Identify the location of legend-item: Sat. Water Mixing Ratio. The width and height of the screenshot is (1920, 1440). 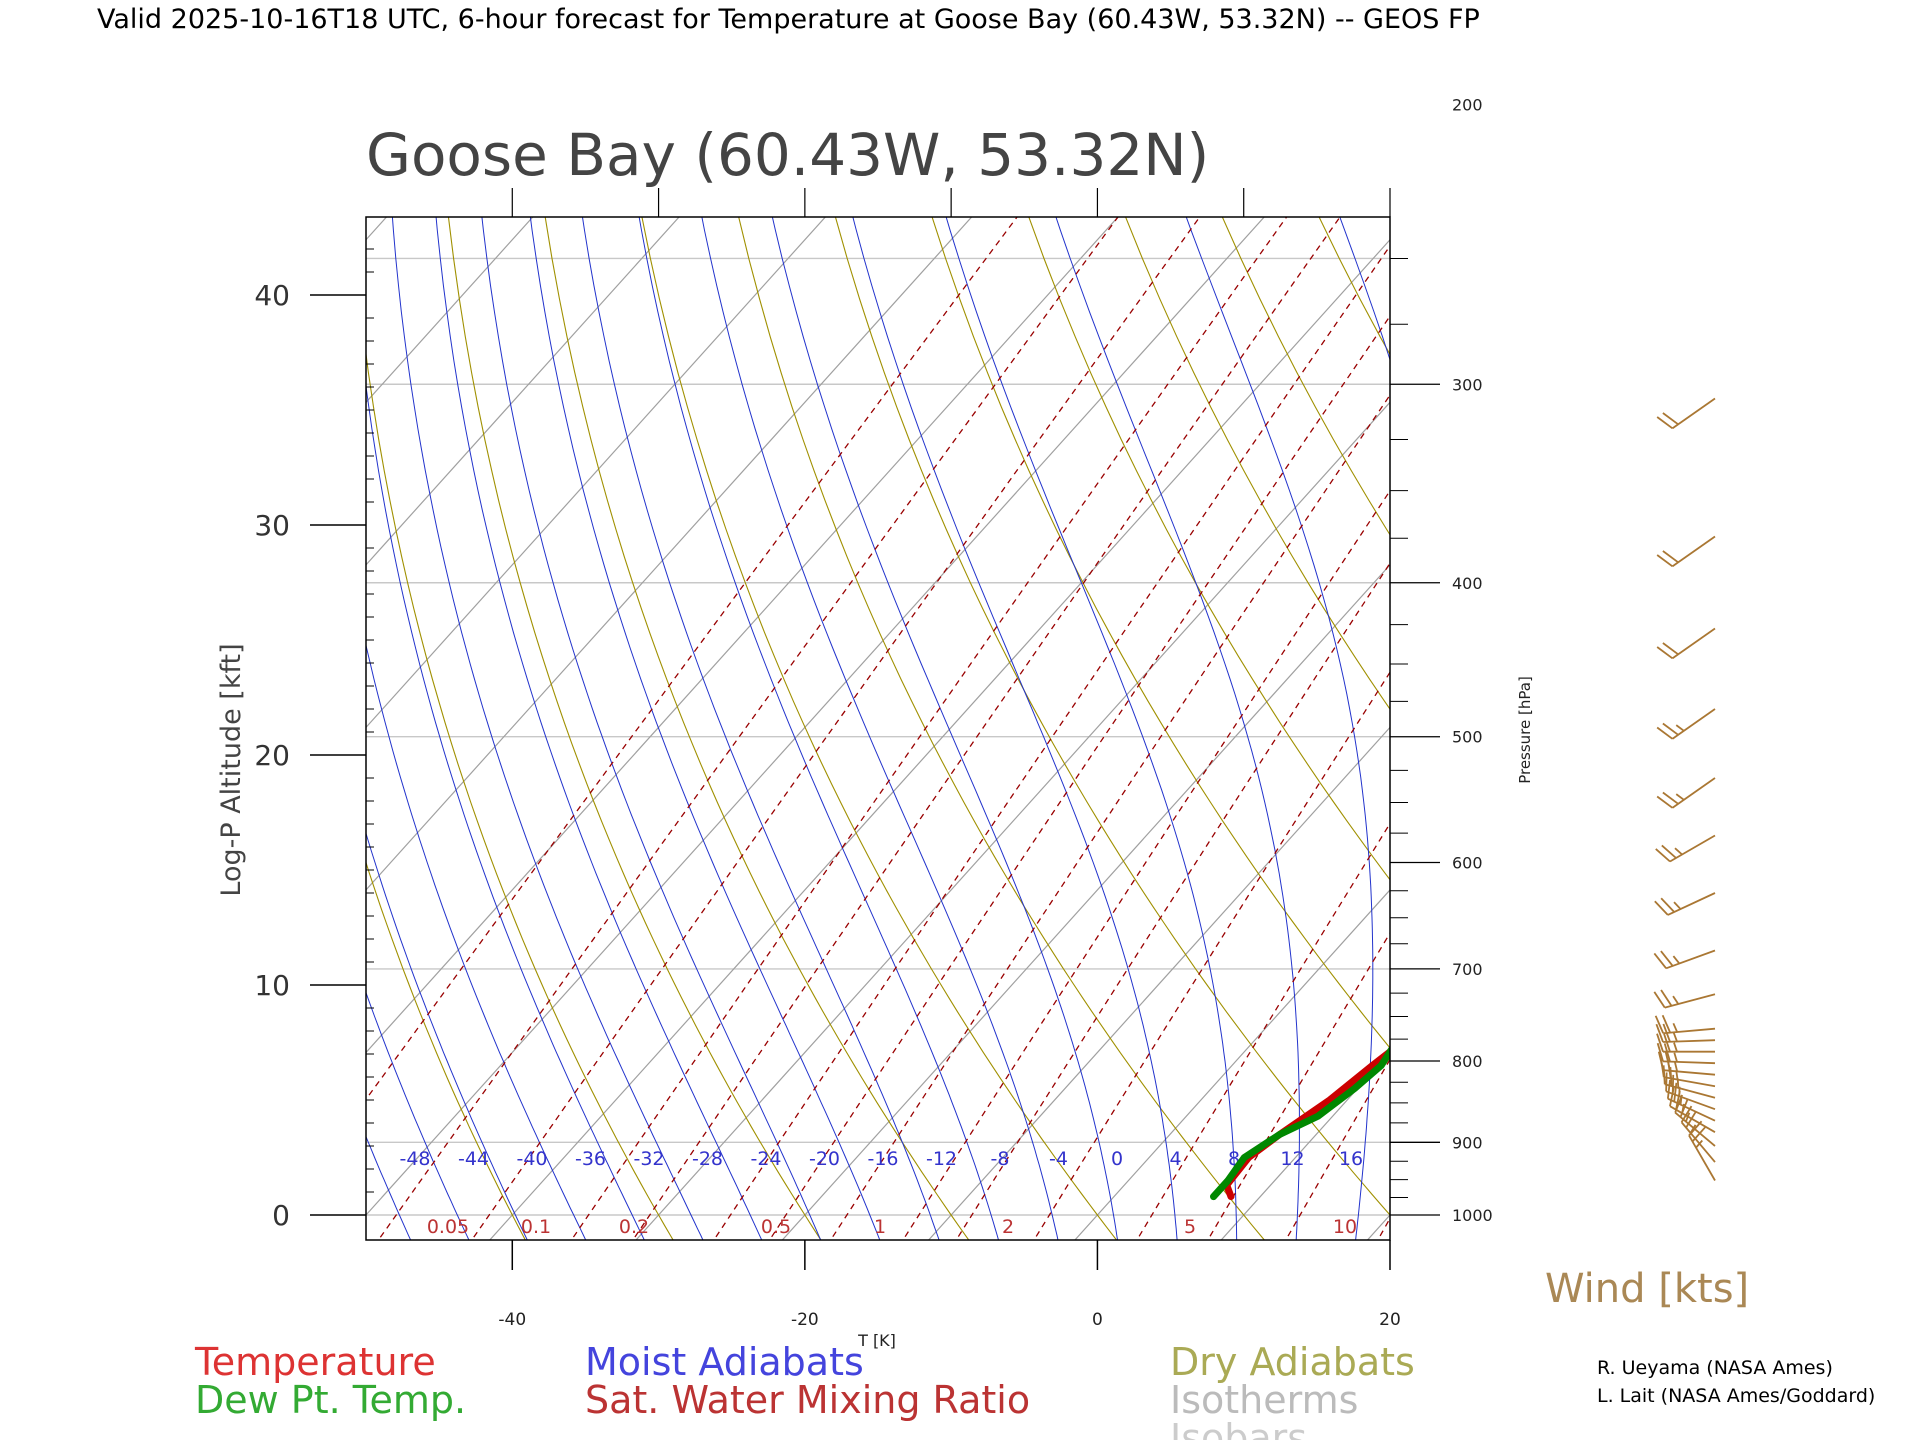
(807, 1400).